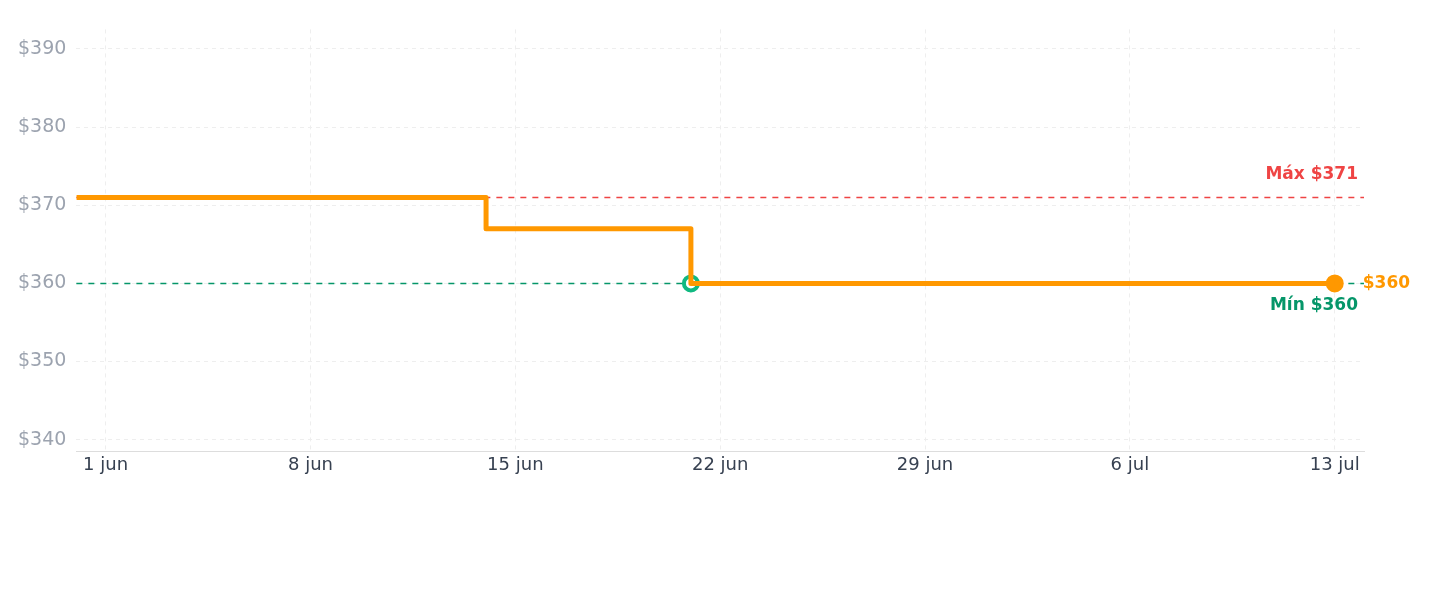 This screenshot has height=607, width=1447. What do you see at coordinates (42, 203) in the screenshot?
I see `y-tick-label: $370` at bounding box center [42, 203].